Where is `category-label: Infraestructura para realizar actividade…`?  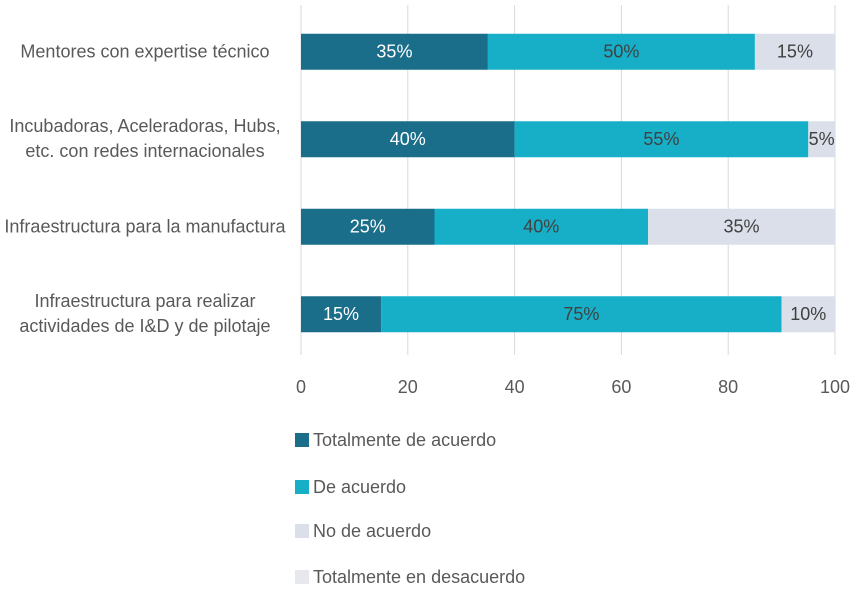 category-label: Infraestructura para realizar actividade… is located at coordinates (145, 314).